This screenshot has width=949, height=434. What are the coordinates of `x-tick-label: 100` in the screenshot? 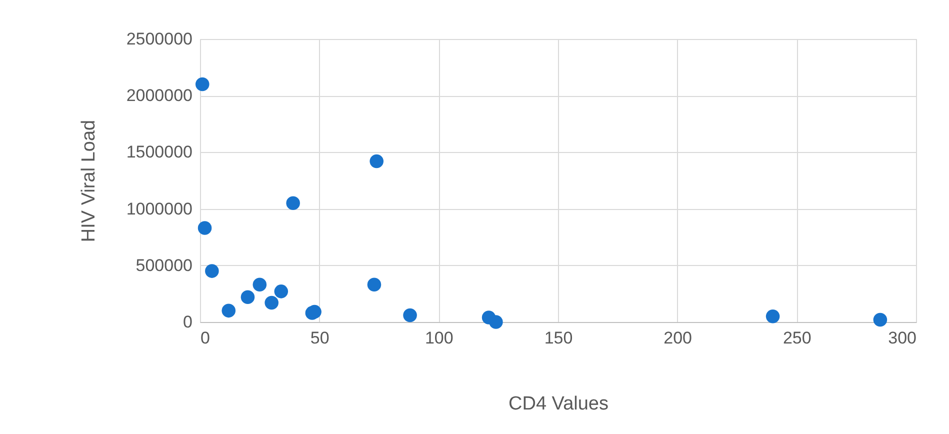 It's located at (439, 338).